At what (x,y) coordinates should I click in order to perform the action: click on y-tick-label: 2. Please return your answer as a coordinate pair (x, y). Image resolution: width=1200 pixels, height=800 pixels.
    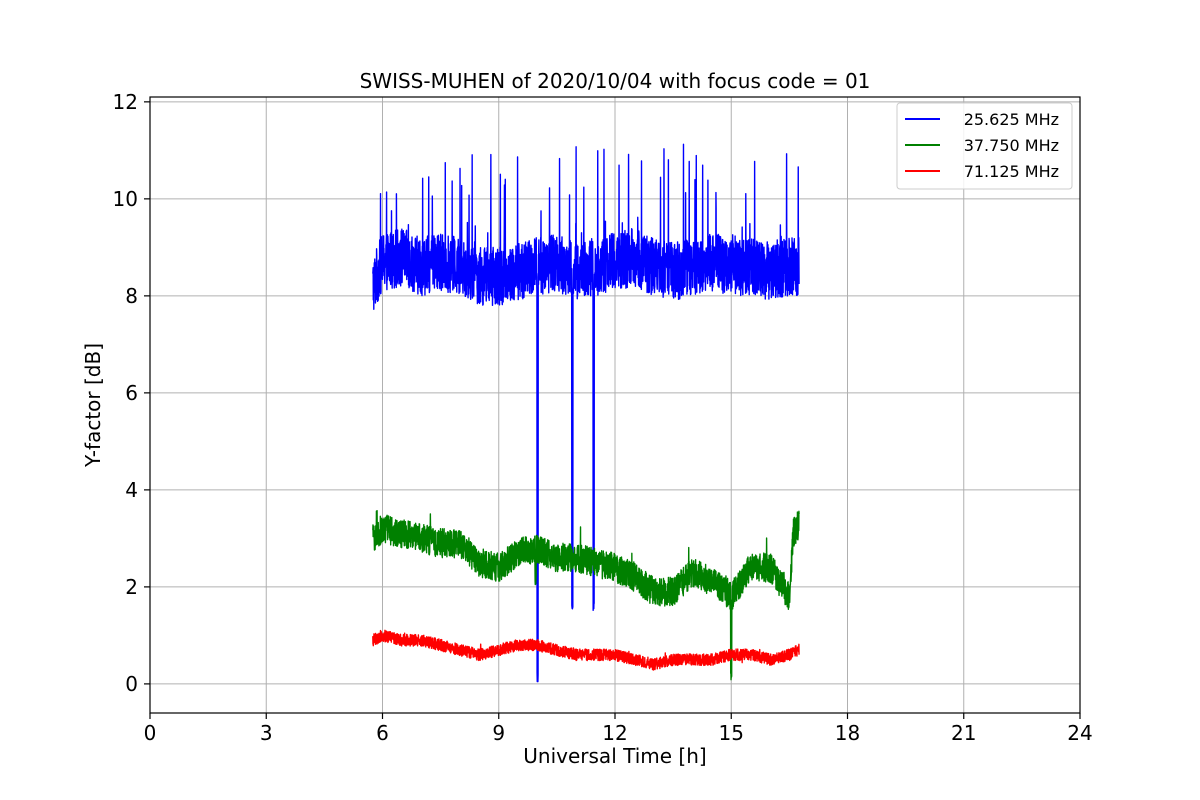
    Looking at the image, I should click on (131, 587).